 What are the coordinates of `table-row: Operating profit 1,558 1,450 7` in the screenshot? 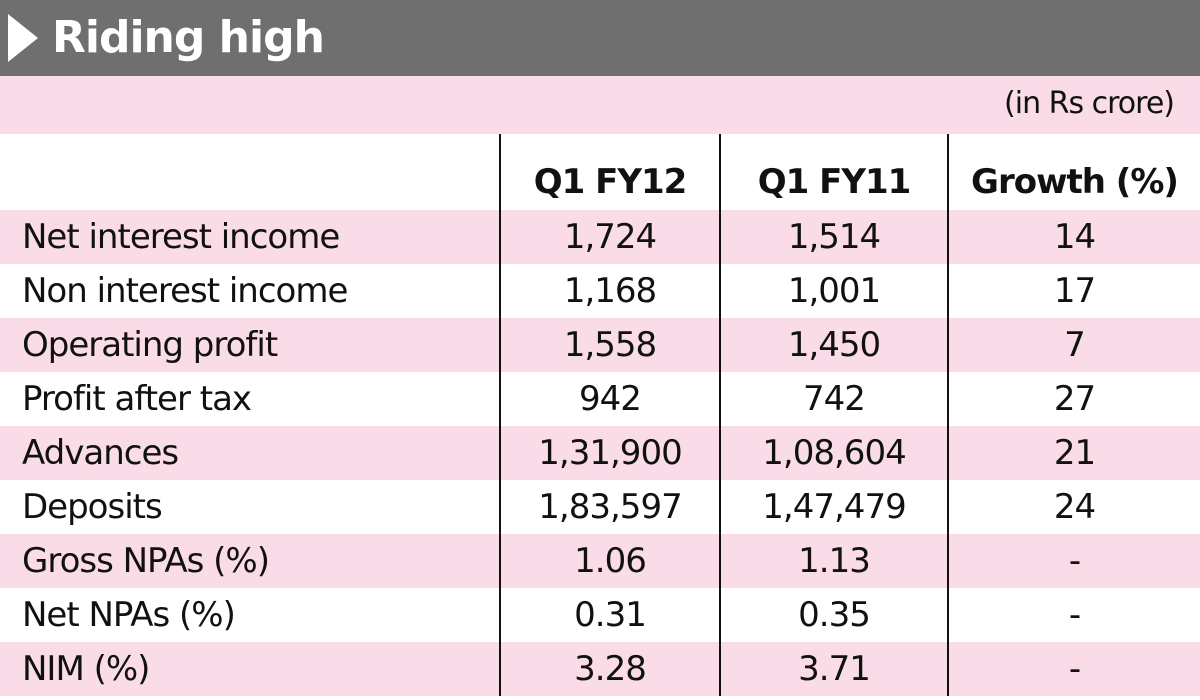 It's located at (600, 345).